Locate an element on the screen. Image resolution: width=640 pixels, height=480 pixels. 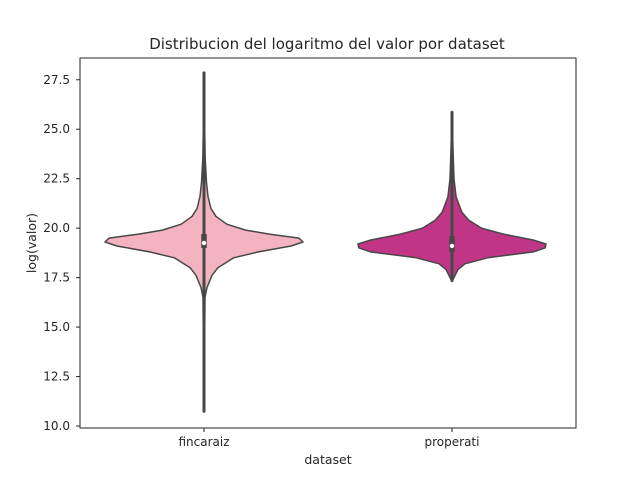
y-tick-label: 17.5 is located at coordinates (56, 278).